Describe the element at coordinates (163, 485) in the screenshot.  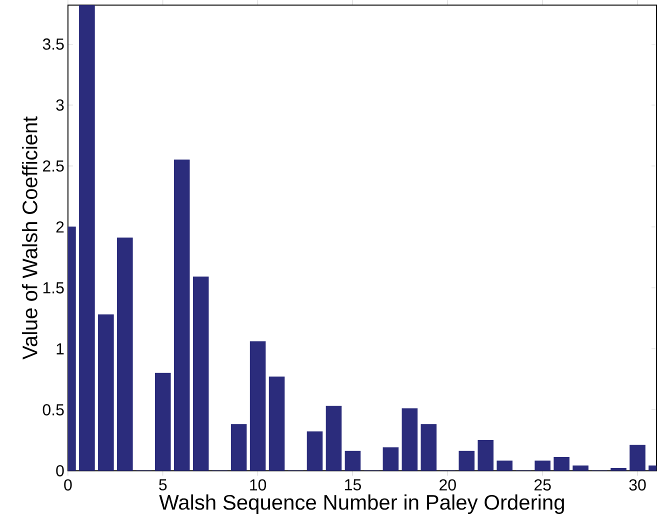
I see `x-tick-label: 5` at that location.